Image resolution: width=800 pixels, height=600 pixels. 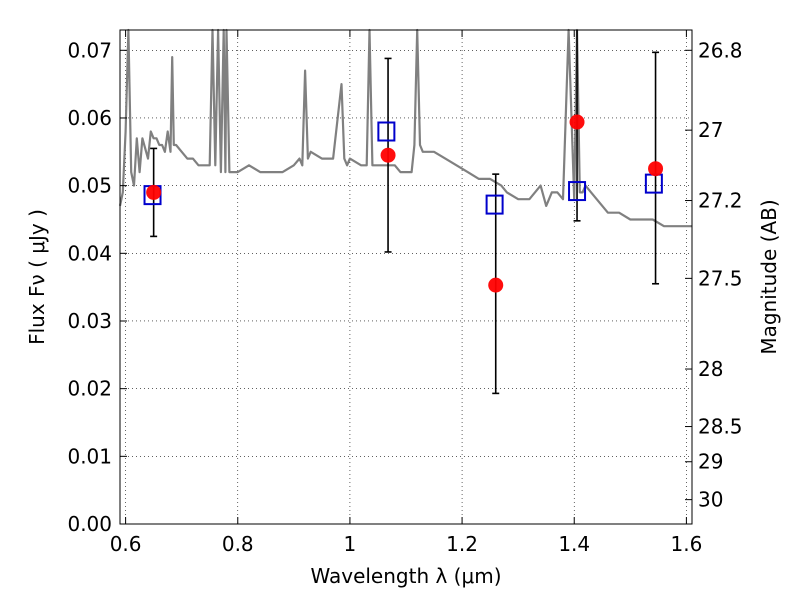 What do you see at coordinates (89, 524) in the screenshot?
I see `y-tick-label: 0.00` at bounding box center [89, 524].